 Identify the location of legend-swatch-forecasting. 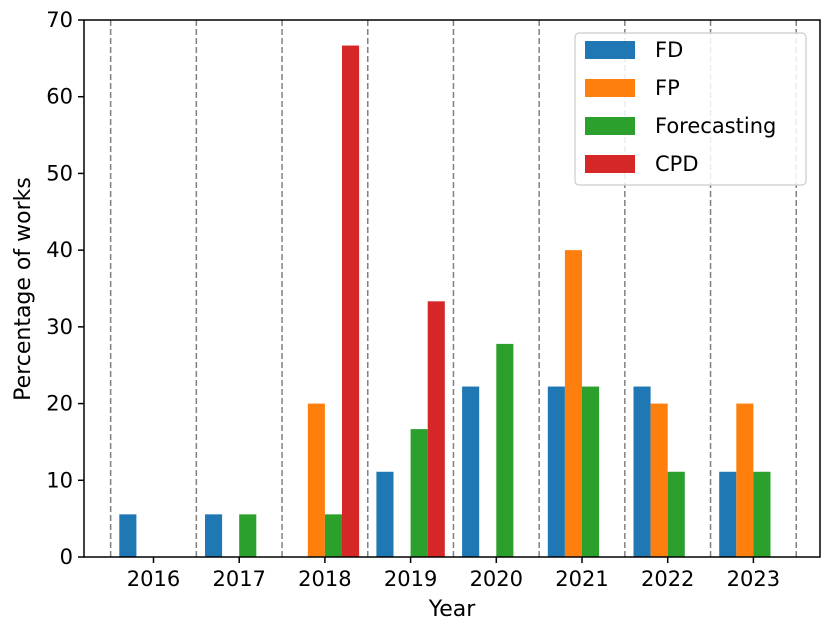
(610, 126).